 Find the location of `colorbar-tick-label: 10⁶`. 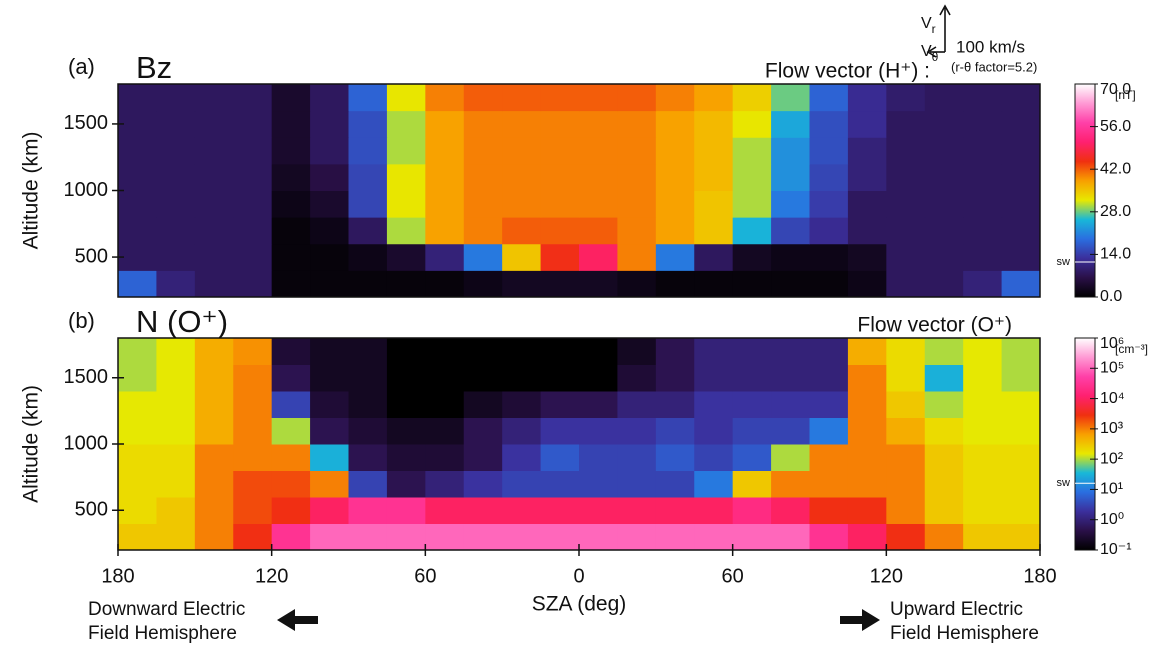

colorbar-tick-label: 10⁶ is located at coordinates (1112, 343).